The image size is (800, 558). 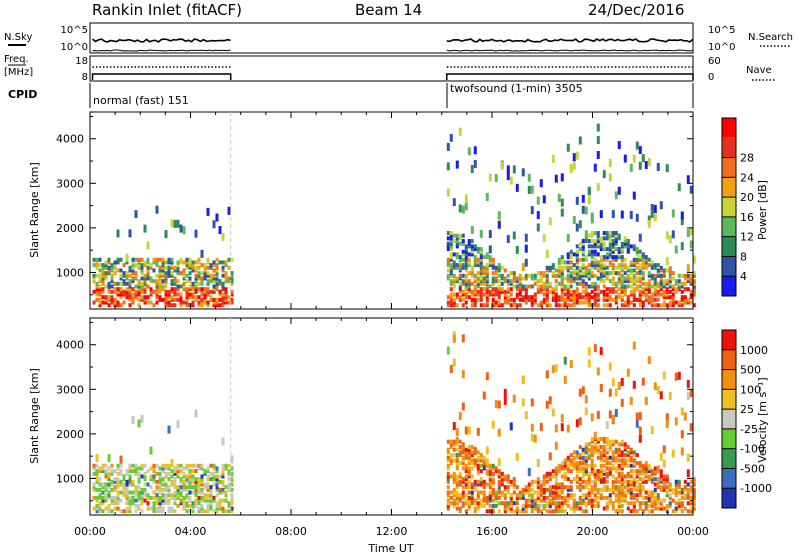 What do you see at coordinates (743, 256) in the screenshot?
I see `colorbar-tick-label: 8` at bounding box center [743, 256].